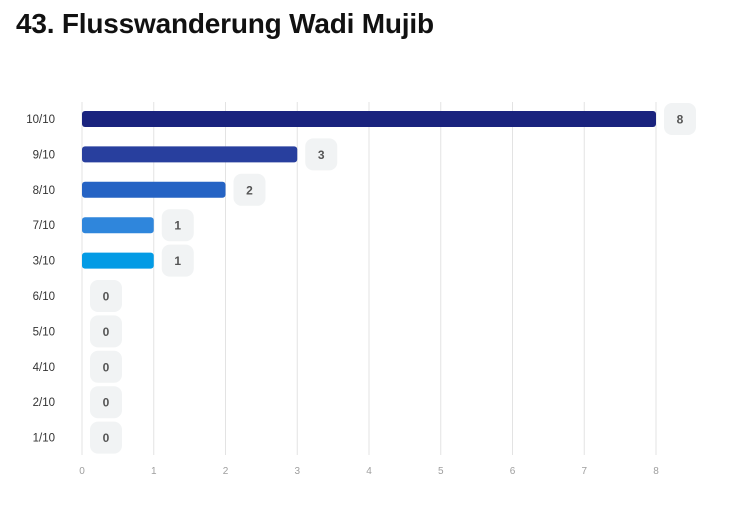  What do you see at coordinates (584, 471) in the screenshot?
I see `x-tick-label: 7` at bounding box center [584, 471].